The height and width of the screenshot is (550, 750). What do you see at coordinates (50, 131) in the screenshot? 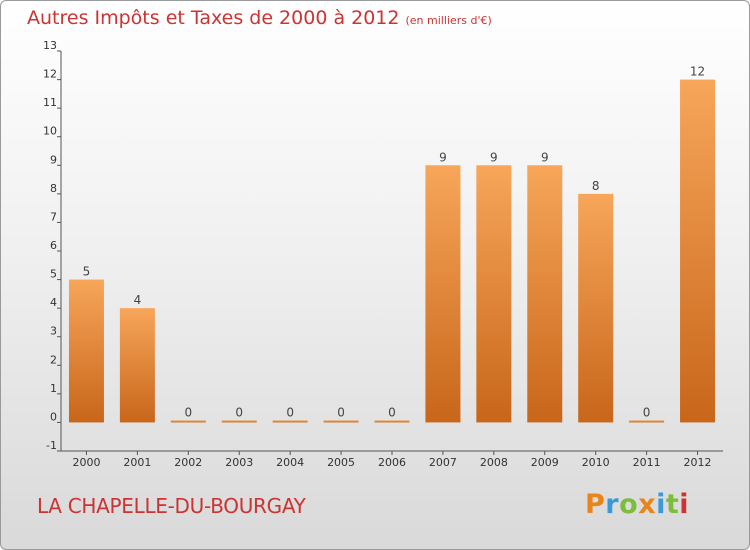
I see `y-tick-label: 10` at bounding box center [50, 131].